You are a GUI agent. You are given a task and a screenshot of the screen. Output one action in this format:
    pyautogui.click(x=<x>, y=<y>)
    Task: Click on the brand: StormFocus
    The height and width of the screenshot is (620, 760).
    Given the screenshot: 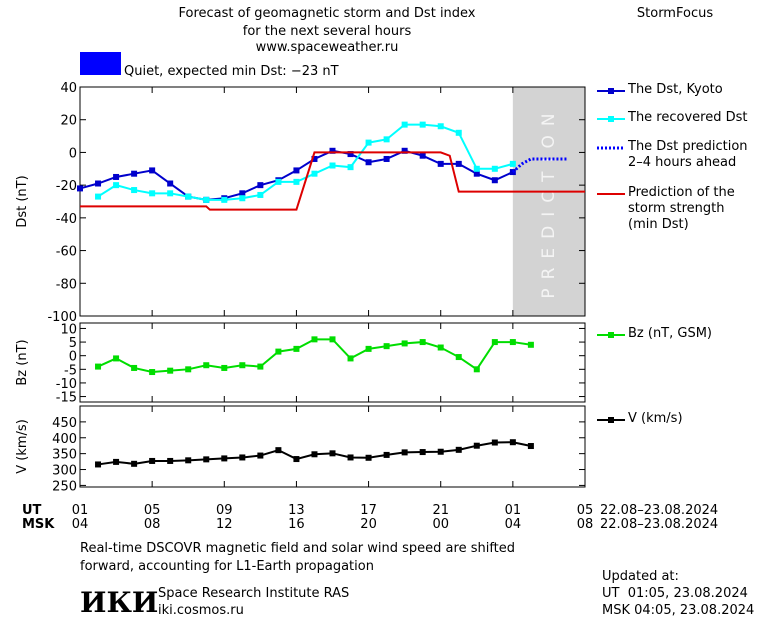 What is the action you would take?
    pyautogui.click(x=675, y=13)
    